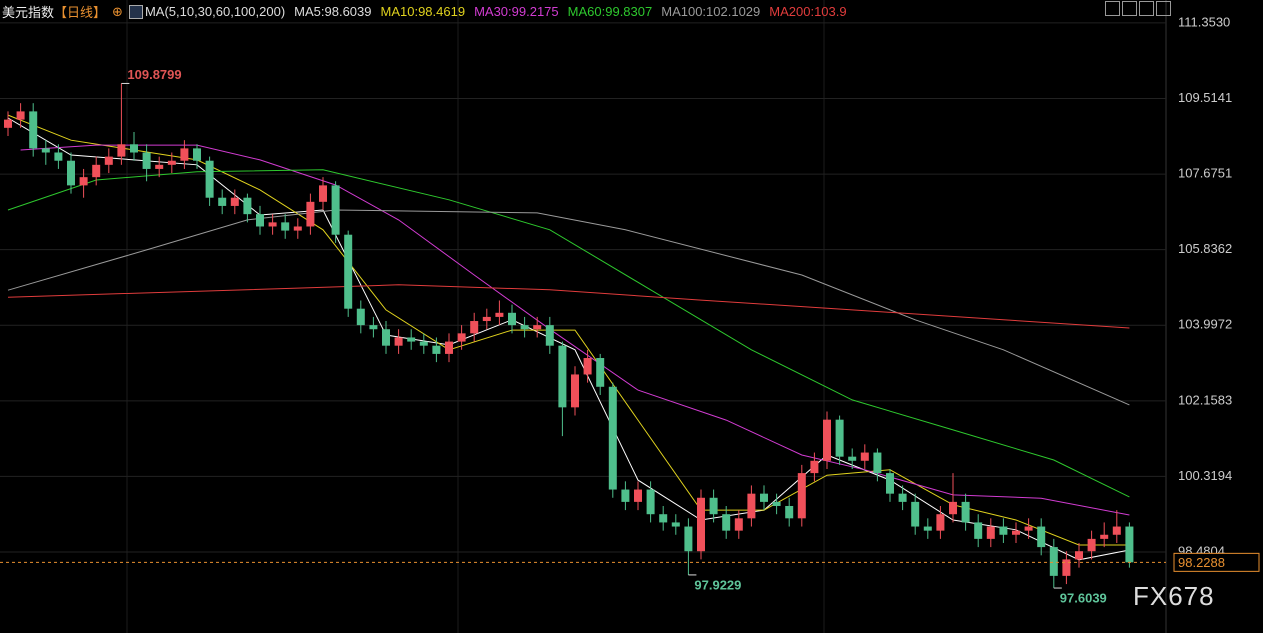  I want to click on price-label: 98.2288, so click(1201, 562).